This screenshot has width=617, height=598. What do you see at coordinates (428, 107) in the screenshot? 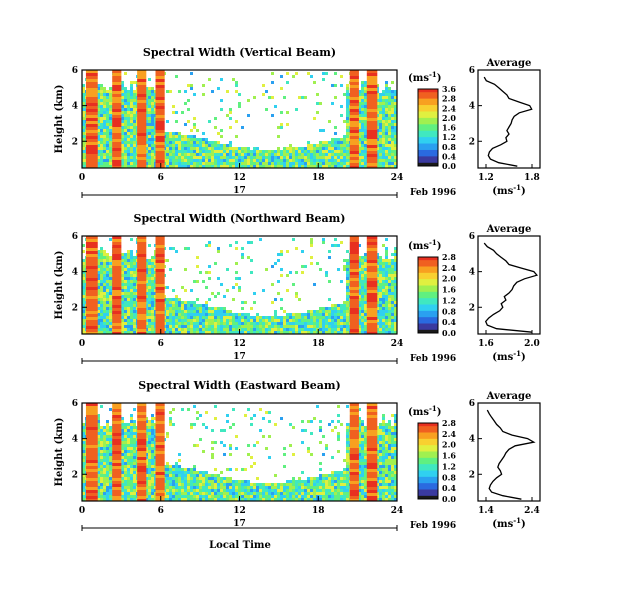
I see `colorbar-swatch` at bounding box center [428, 107].